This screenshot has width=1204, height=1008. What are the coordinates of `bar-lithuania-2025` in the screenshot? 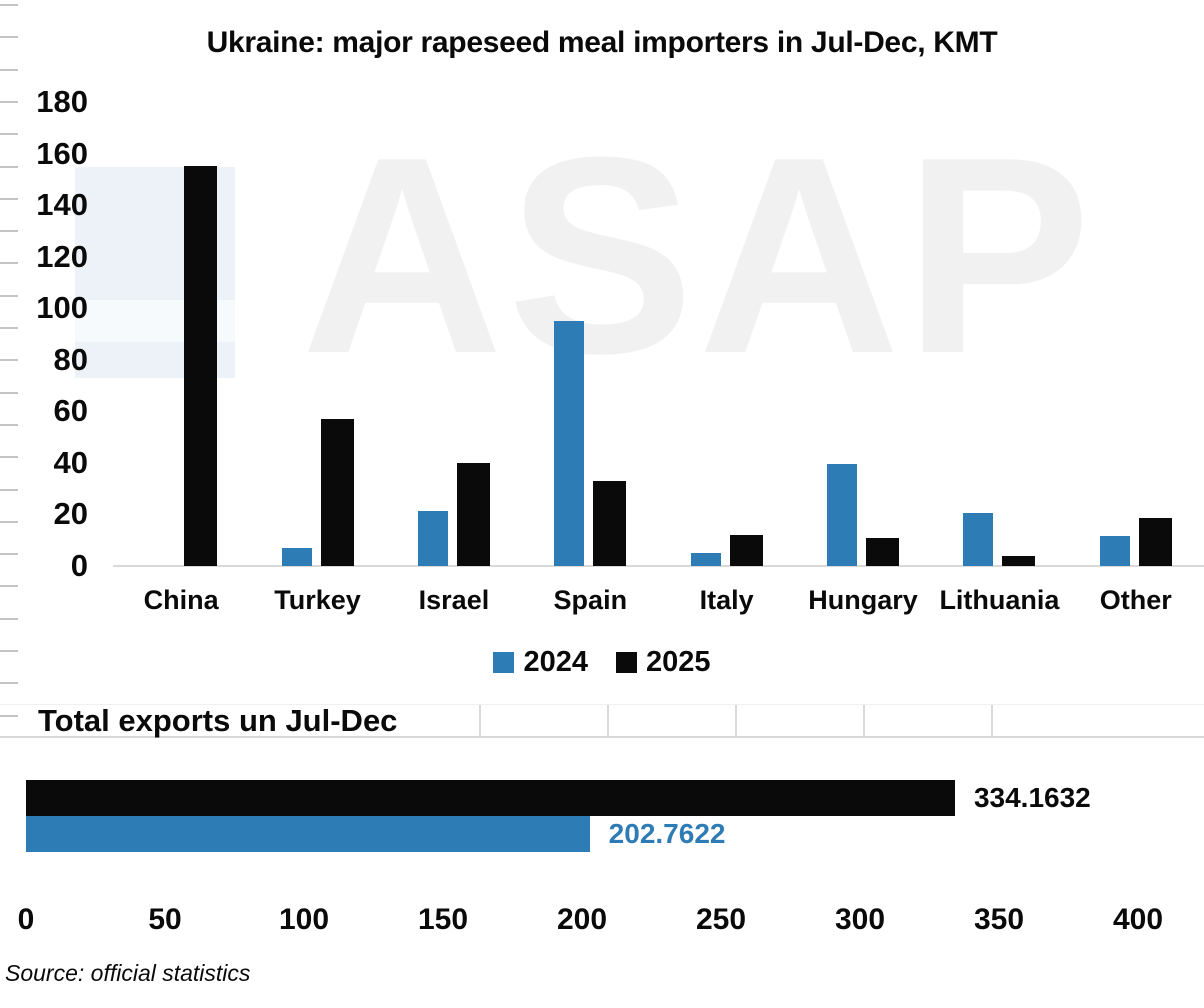 It's located at (1019, 560).